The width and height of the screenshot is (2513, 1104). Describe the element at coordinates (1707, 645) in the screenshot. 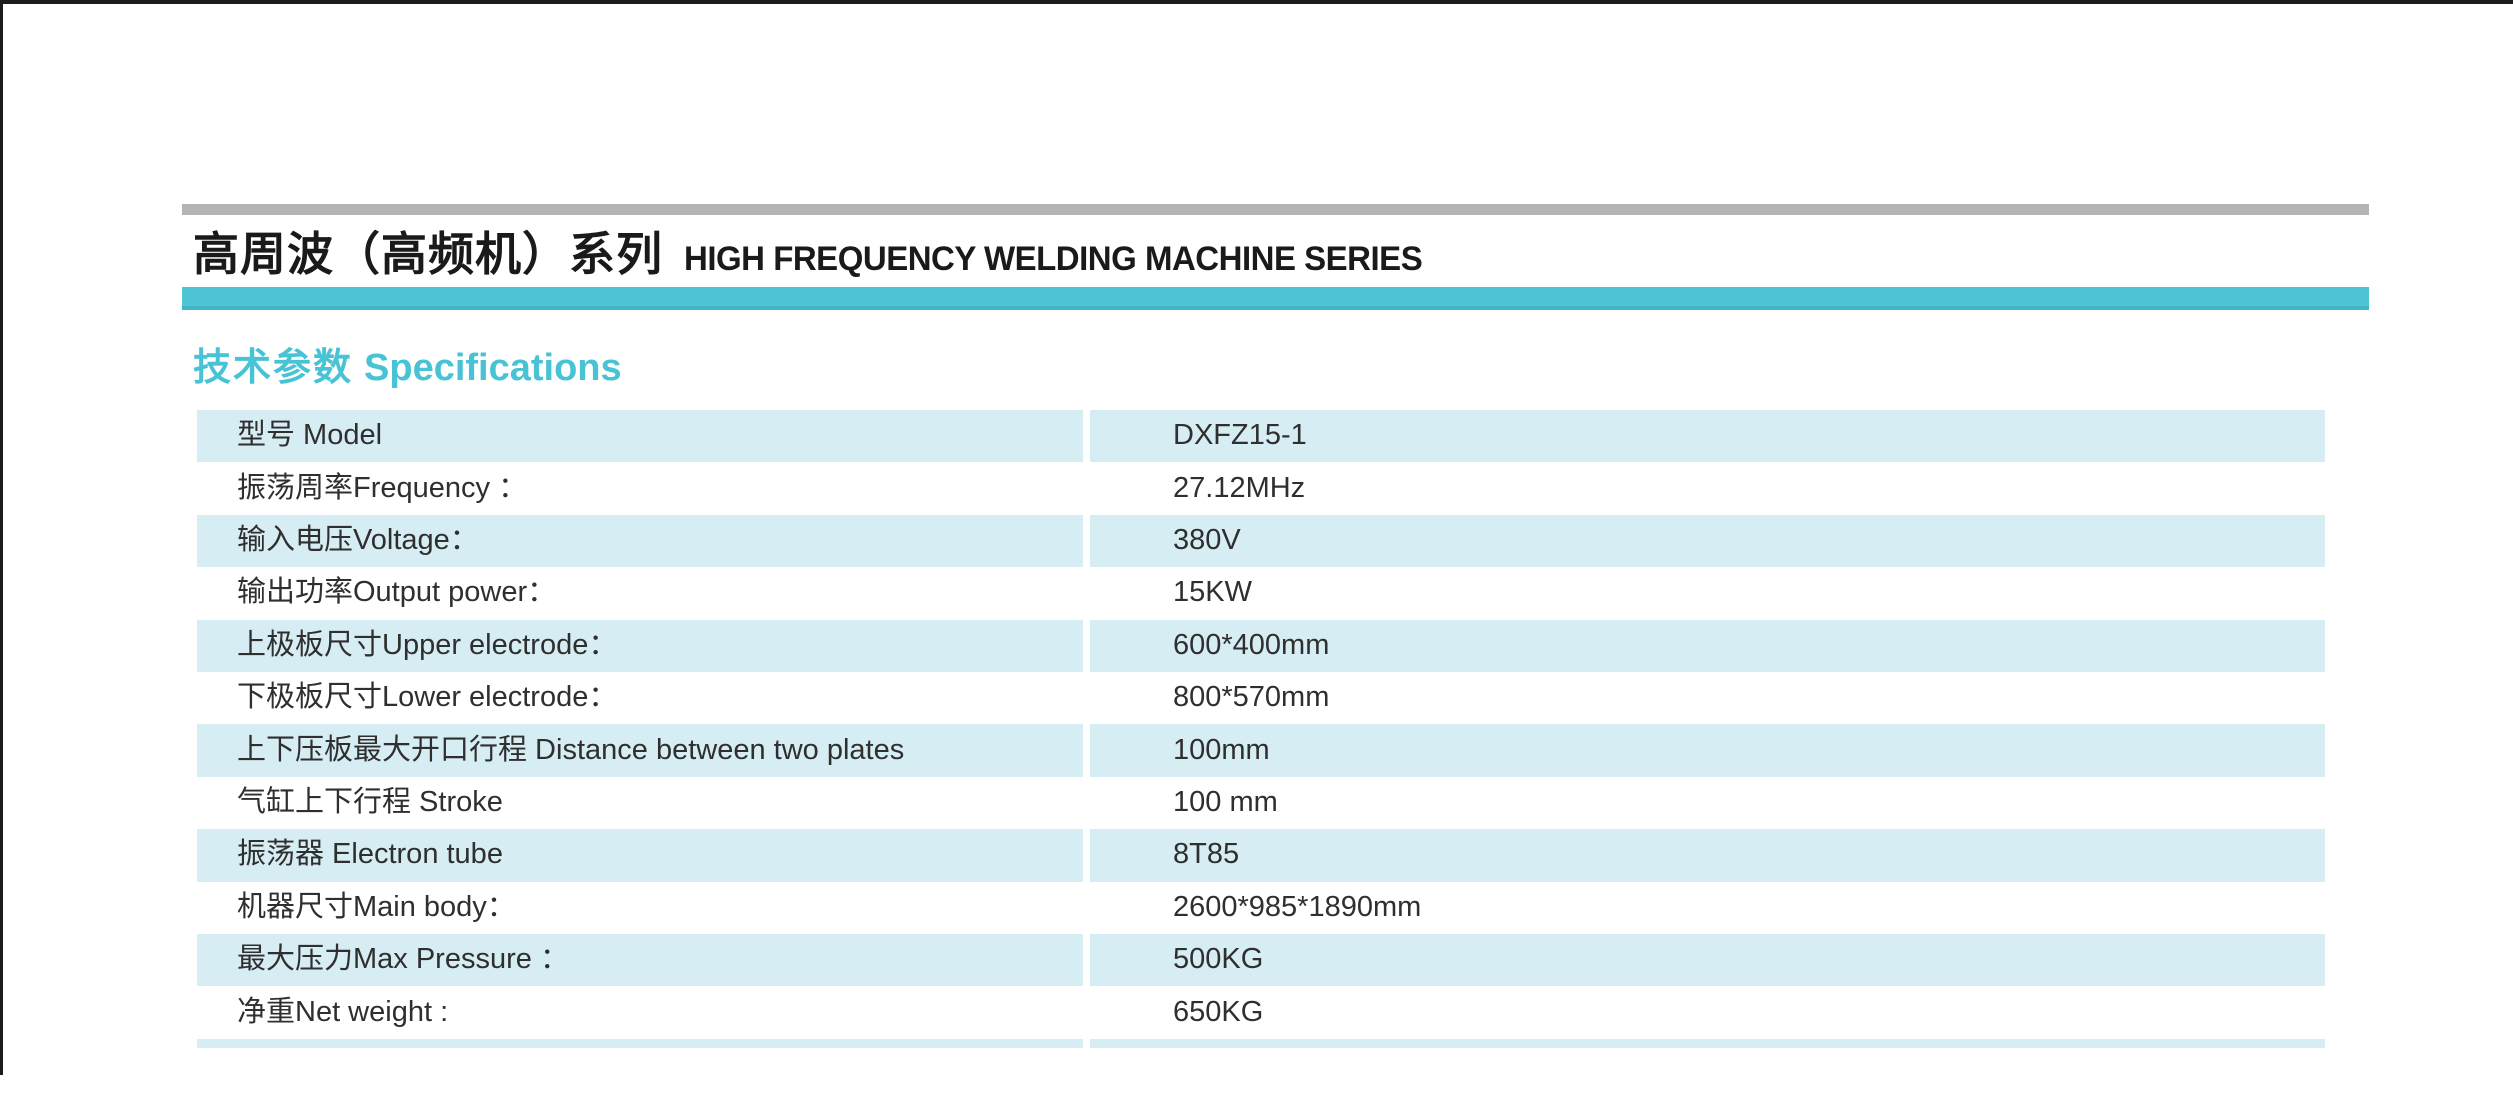

I see `spec-value: 600*400mm` at that location.